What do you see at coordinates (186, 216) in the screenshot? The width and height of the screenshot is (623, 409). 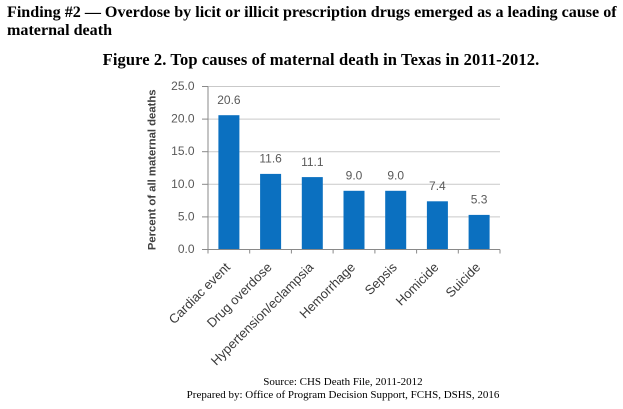 I see `svg-text: 5.0` at bounding box center [186, 216].